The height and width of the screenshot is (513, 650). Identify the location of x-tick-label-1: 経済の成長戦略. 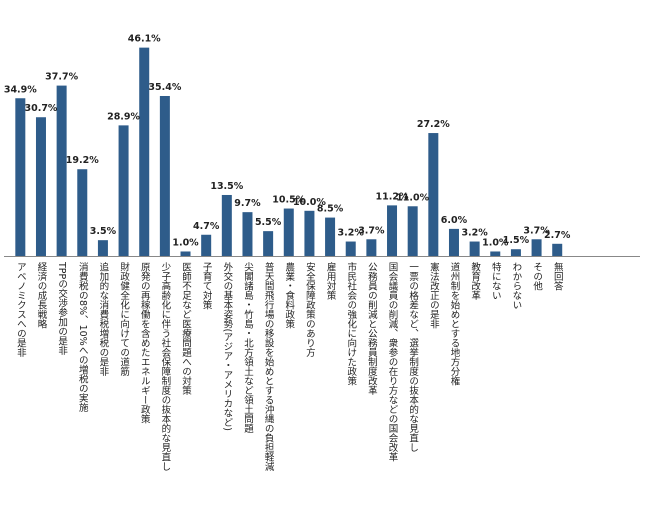
(41, 295).